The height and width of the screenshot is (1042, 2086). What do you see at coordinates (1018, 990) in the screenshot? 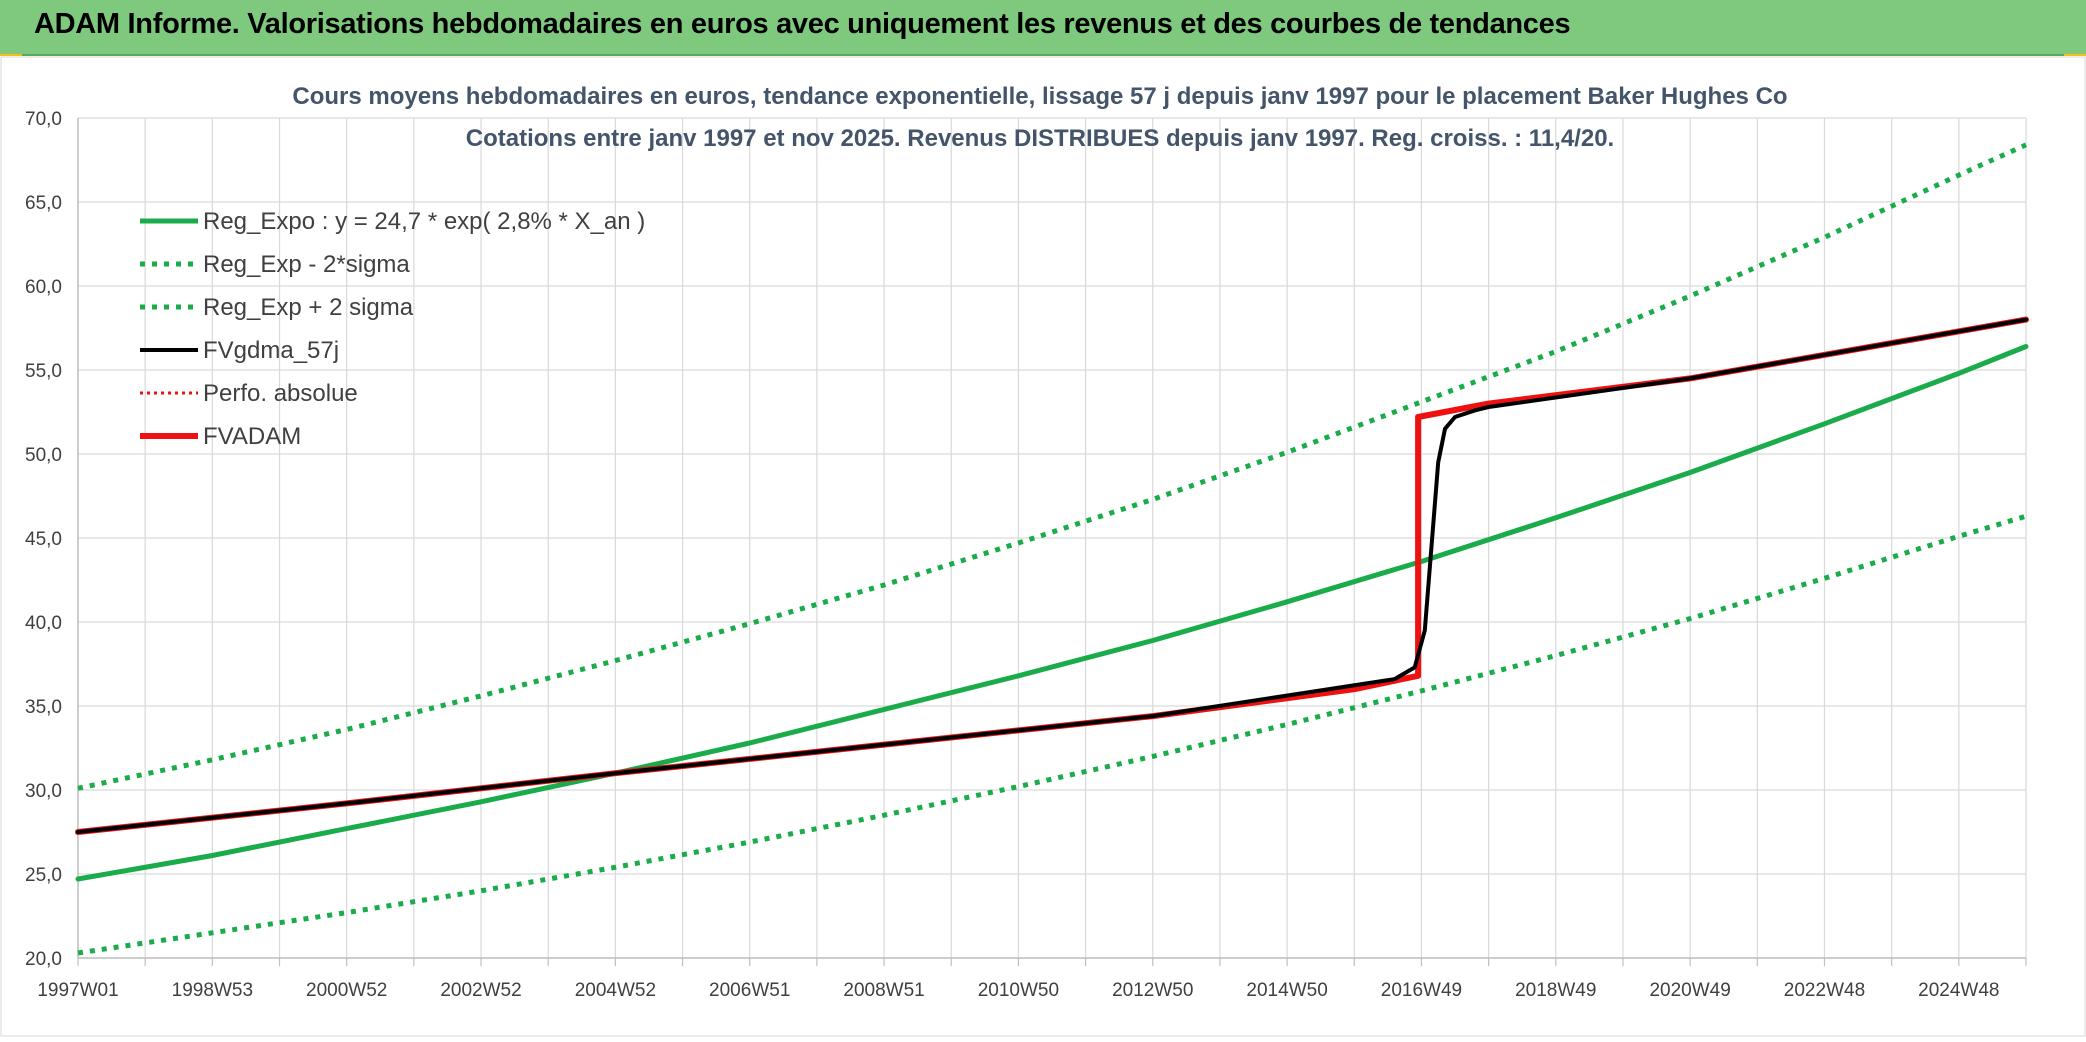
I see `x-tick-label: 2010W50` at bounding box center [1018, 990].